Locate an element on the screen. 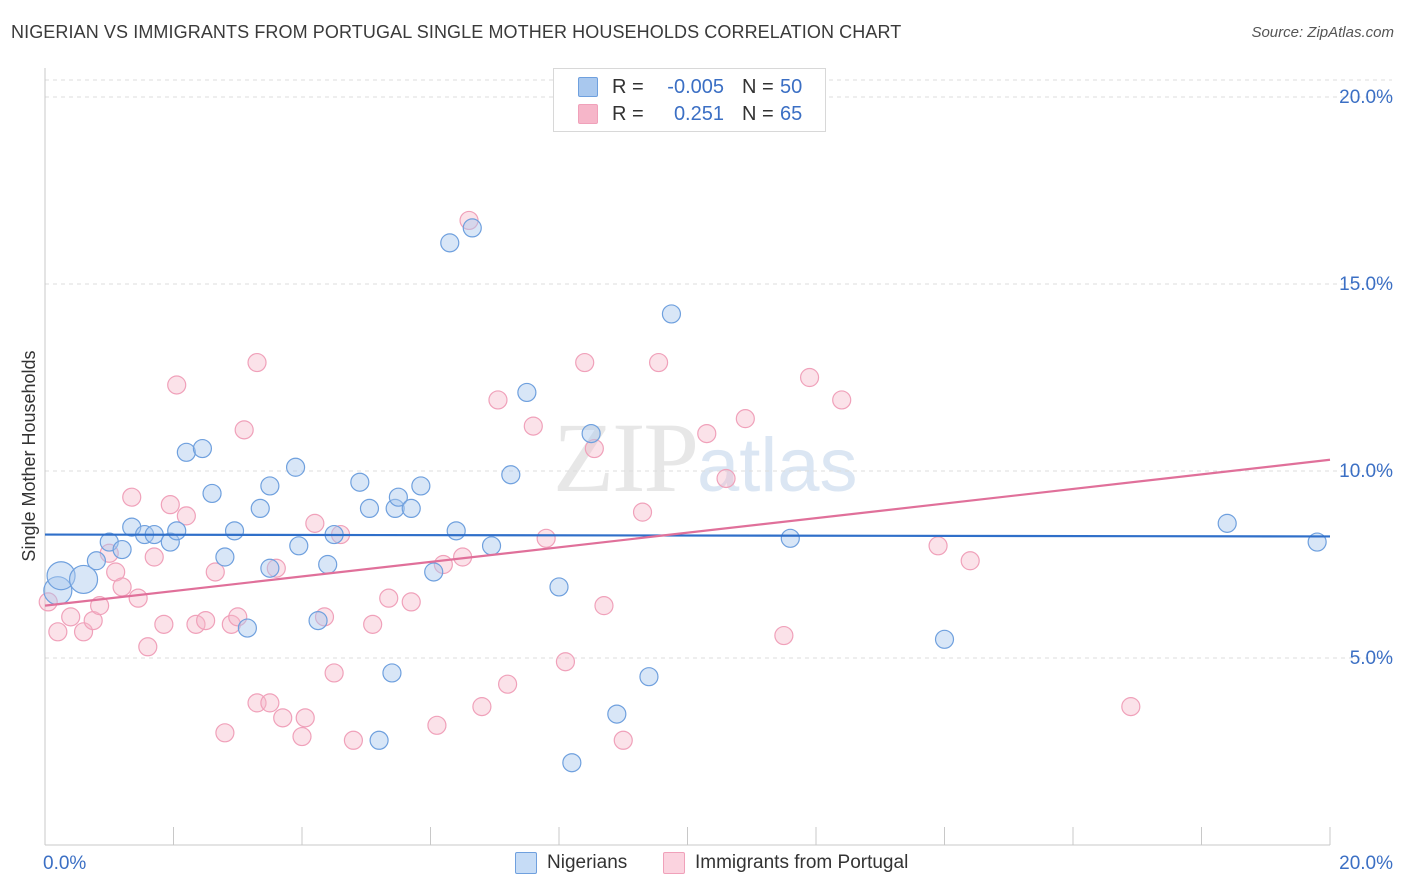 The height and width of the screenshot is (892, 1406). watermark: ZIPatlas is located at coordinates (705, 457).